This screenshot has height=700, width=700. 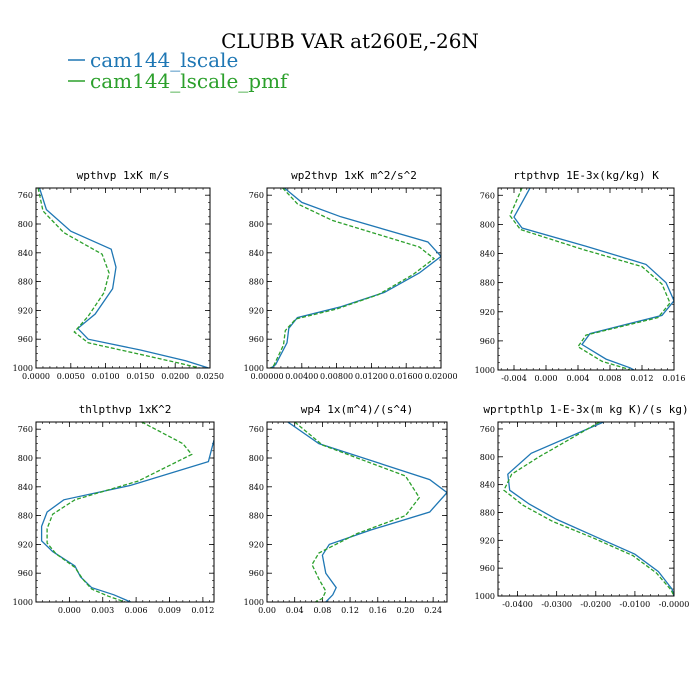 What do you see at coordinates (175, 376) in the screenshot?
I see `x-tick-label: 0.0200` at bounding box center [175, 376].